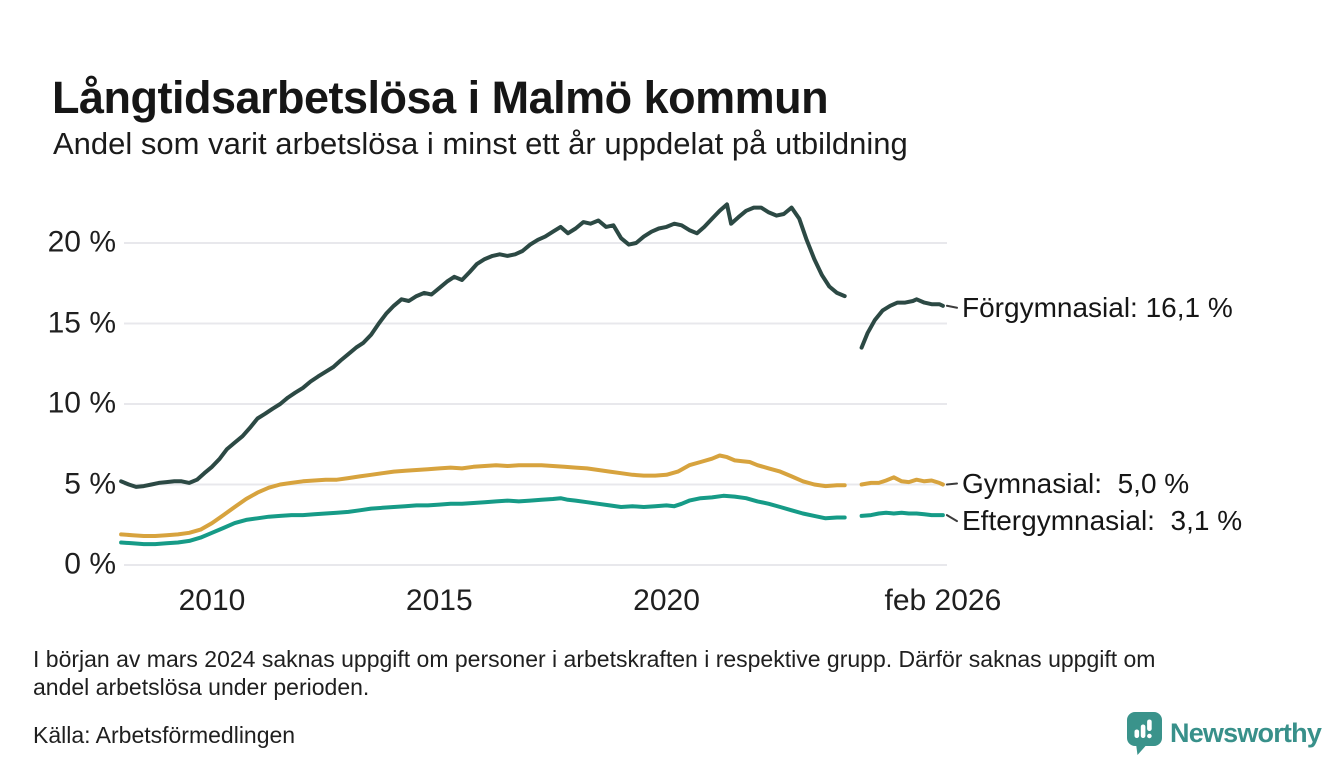 The width and height of the screenshot is (1340, 780). Describe the element at coordinates (1246, 733) in the screenshot. I see `newsworthy-wordmark: Newsworthy` at that location.